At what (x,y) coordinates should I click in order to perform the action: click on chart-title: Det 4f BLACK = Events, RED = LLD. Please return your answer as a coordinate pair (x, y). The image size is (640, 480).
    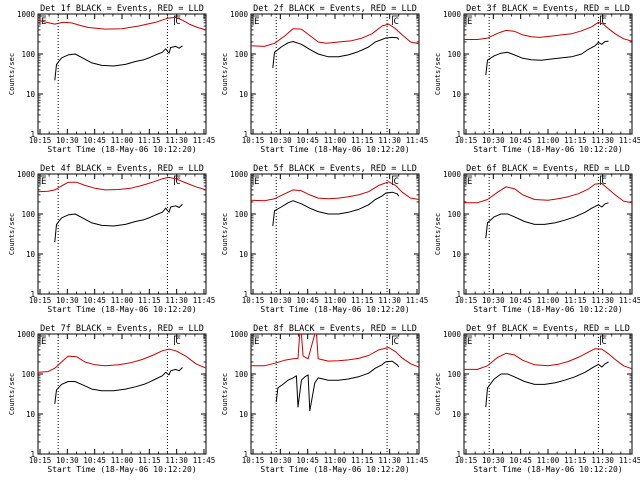
    Looking at the image, I should click on (122, 169).